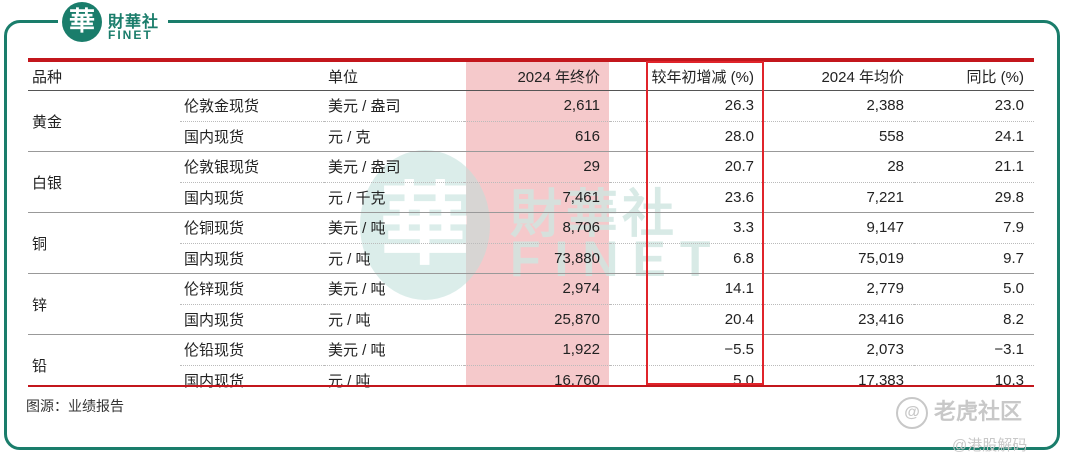 The width and height of the screenshot is (1066, 470). Describe the element at coordinates (252, 105) in the screenshot. I see `market-name: 伦敦金现货` at that location.